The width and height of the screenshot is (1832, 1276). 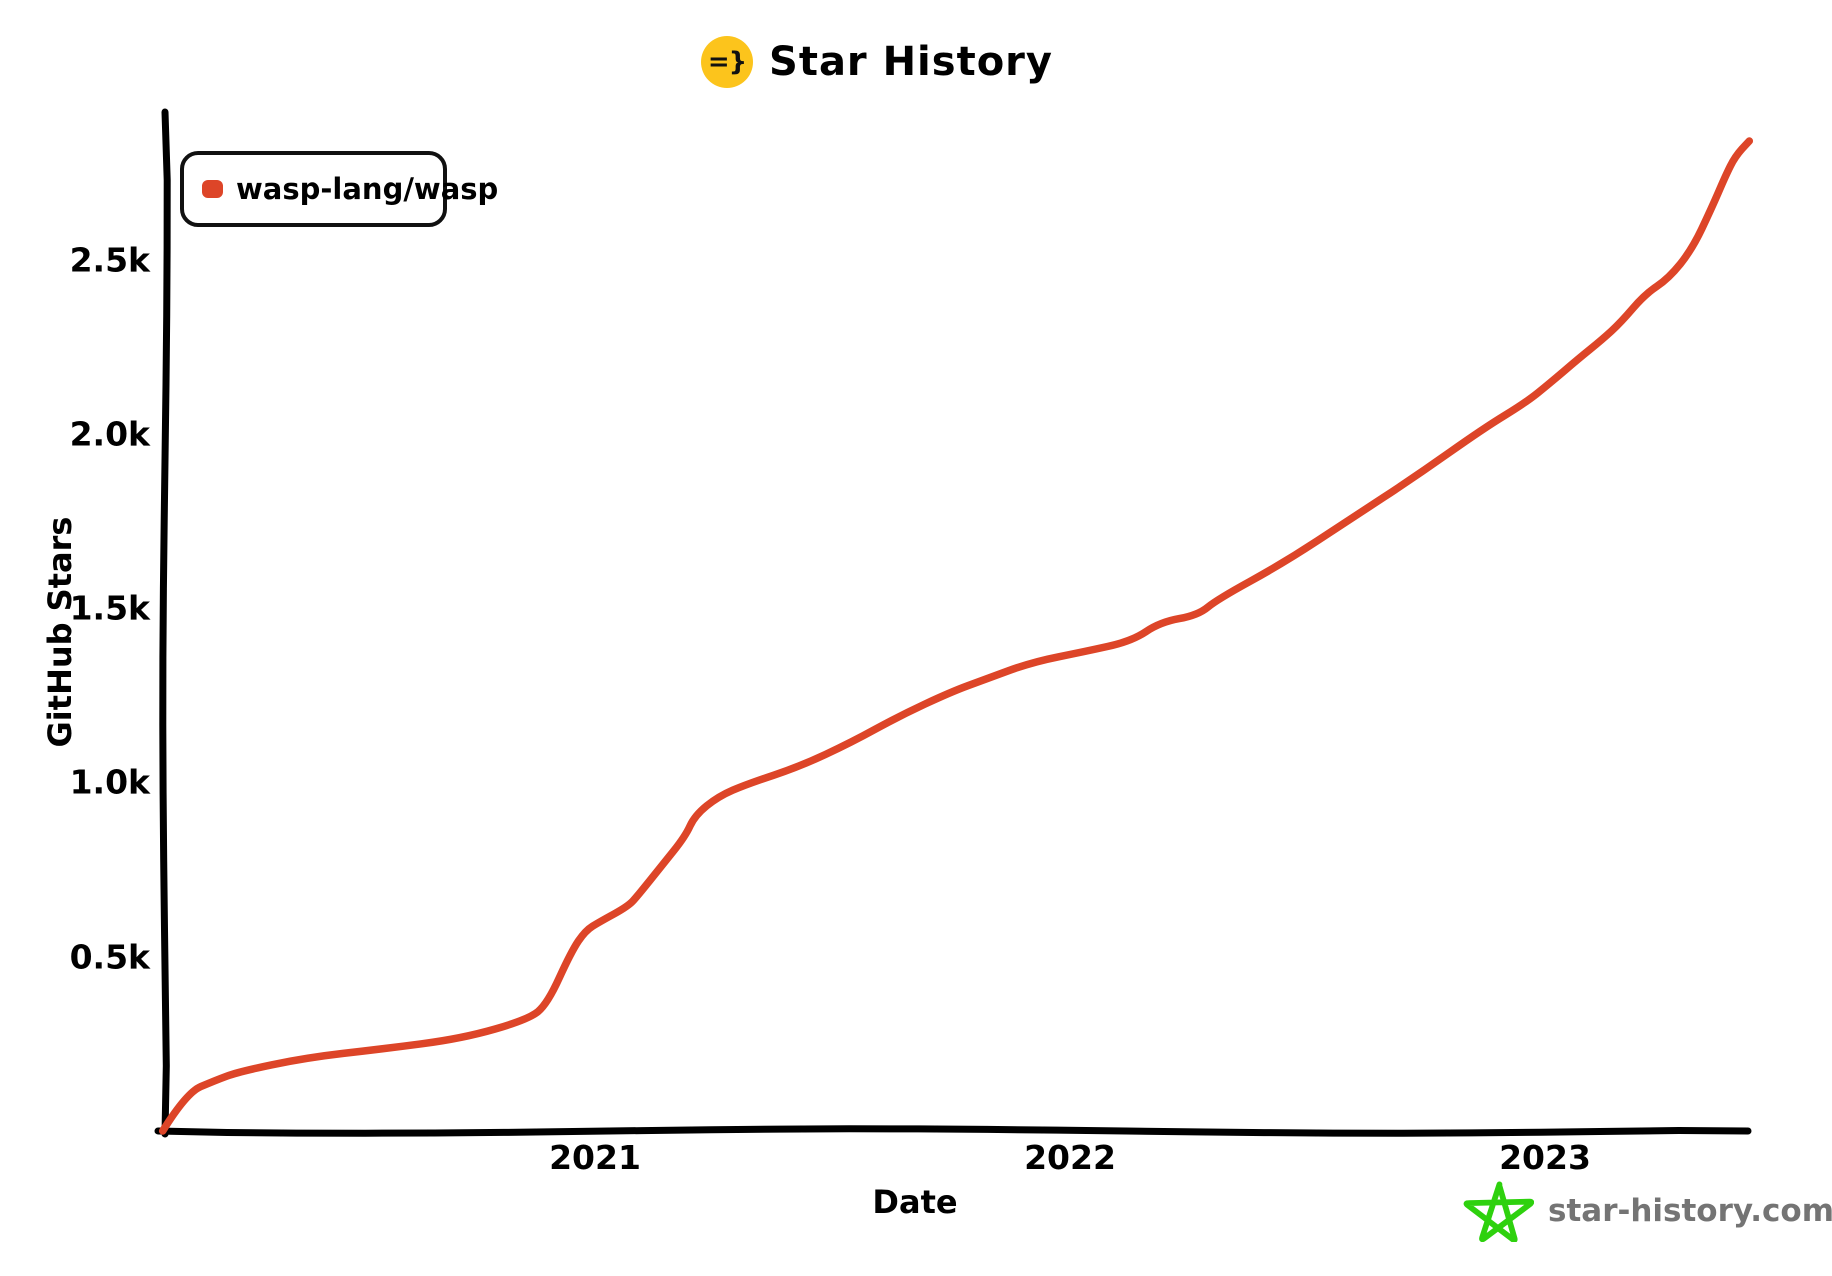 I want to click on y-tick-label: 2.5k, so click(x=109, y=260).